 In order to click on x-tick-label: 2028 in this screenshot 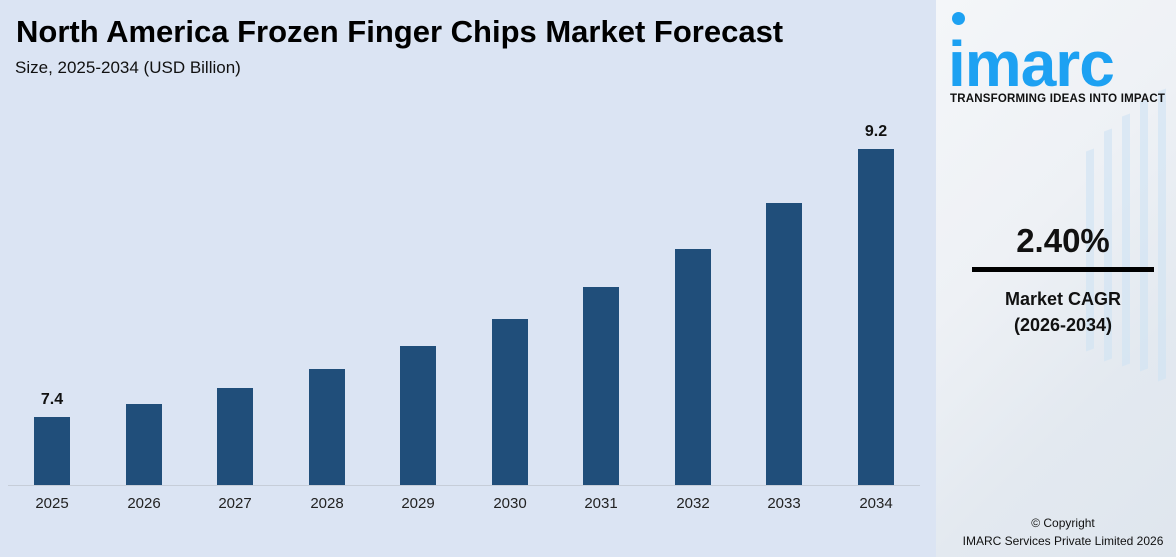, I will do `click(327, 503)`.